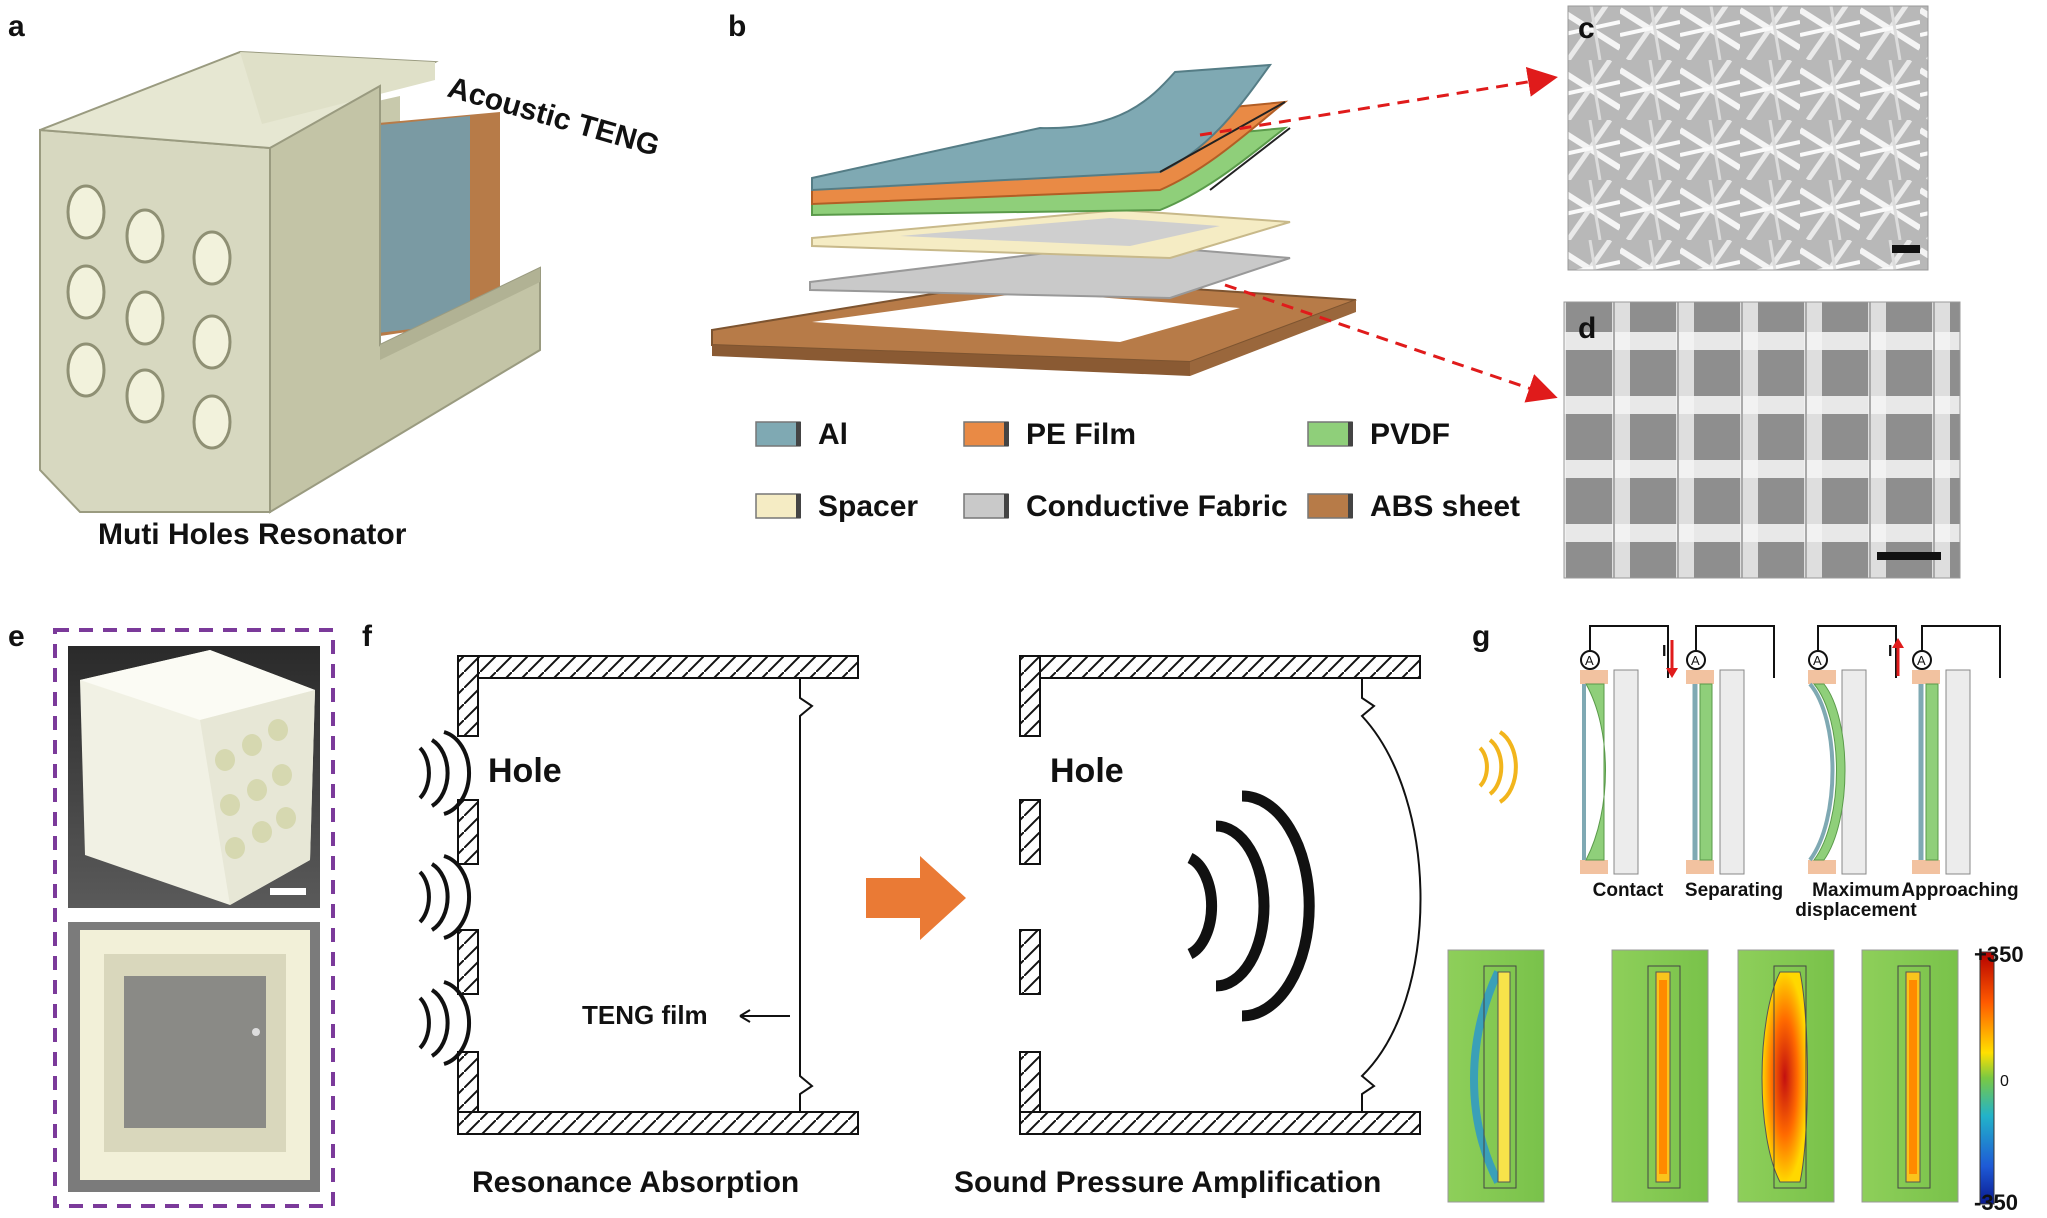  I want to click on colorbar-min-label: -350, so click(1996, 1201).